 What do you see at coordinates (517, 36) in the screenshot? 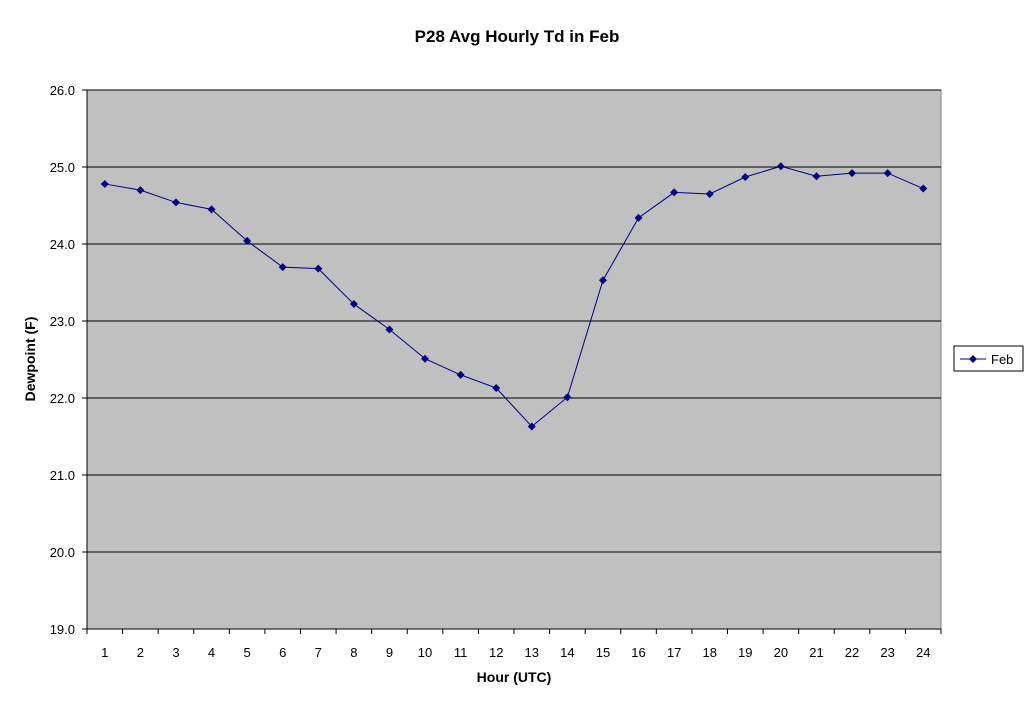
I see `chart-title: P28 Avg Hourly Td in Feb` at bounding box center [517, 36].